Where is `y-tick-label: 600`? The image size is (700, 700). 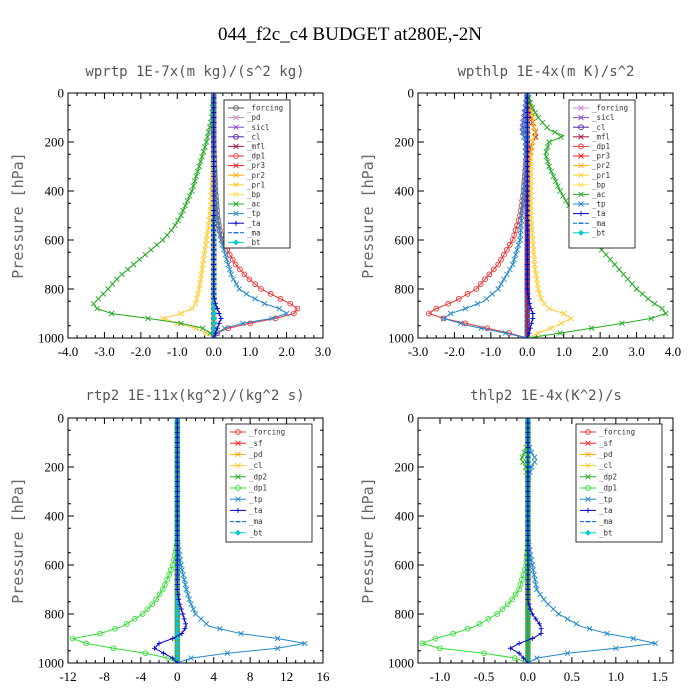
y-tick-label: 600 is located at coordinates (405, 240).